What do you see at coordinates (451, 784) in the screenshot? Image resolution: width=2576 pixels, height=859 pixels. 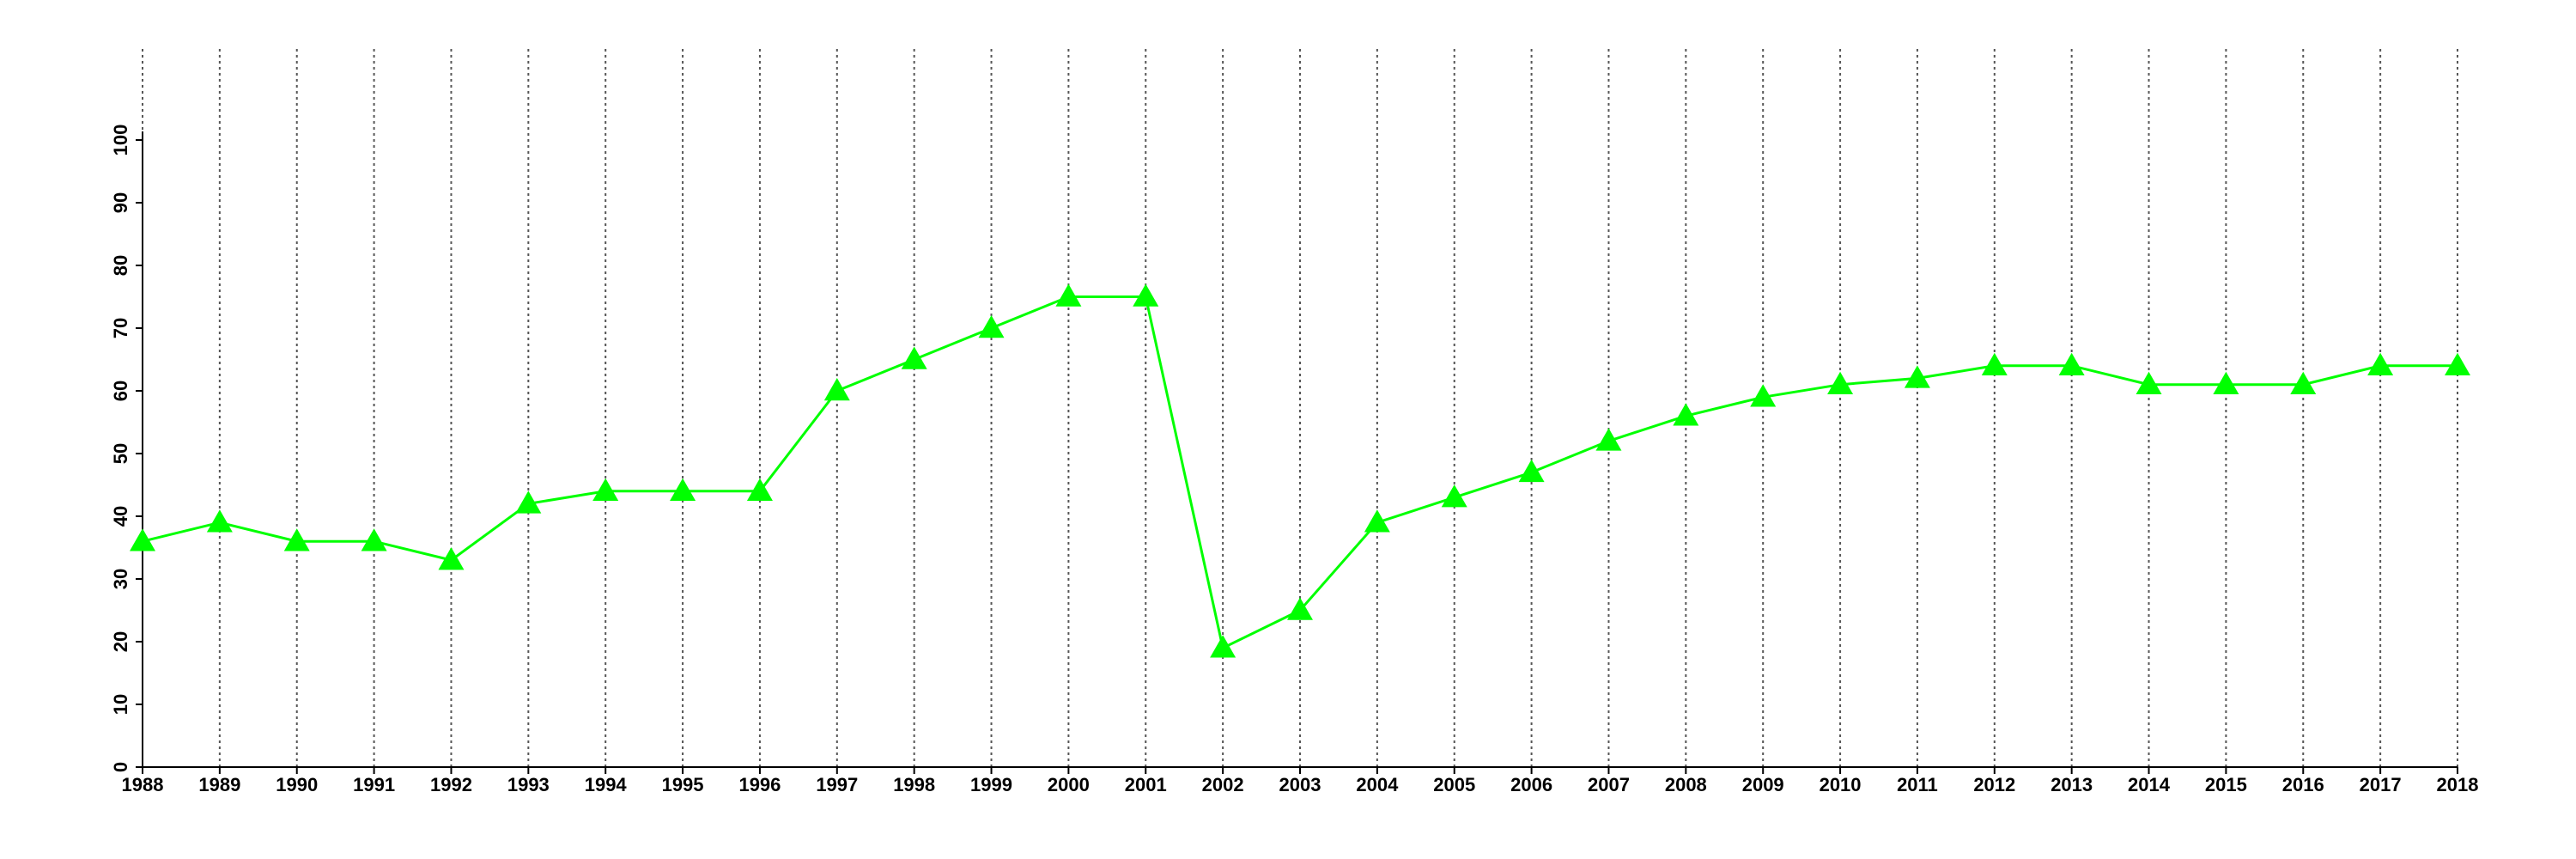 I see `x-tick-label: 1992` at bounding box center [451, 784].